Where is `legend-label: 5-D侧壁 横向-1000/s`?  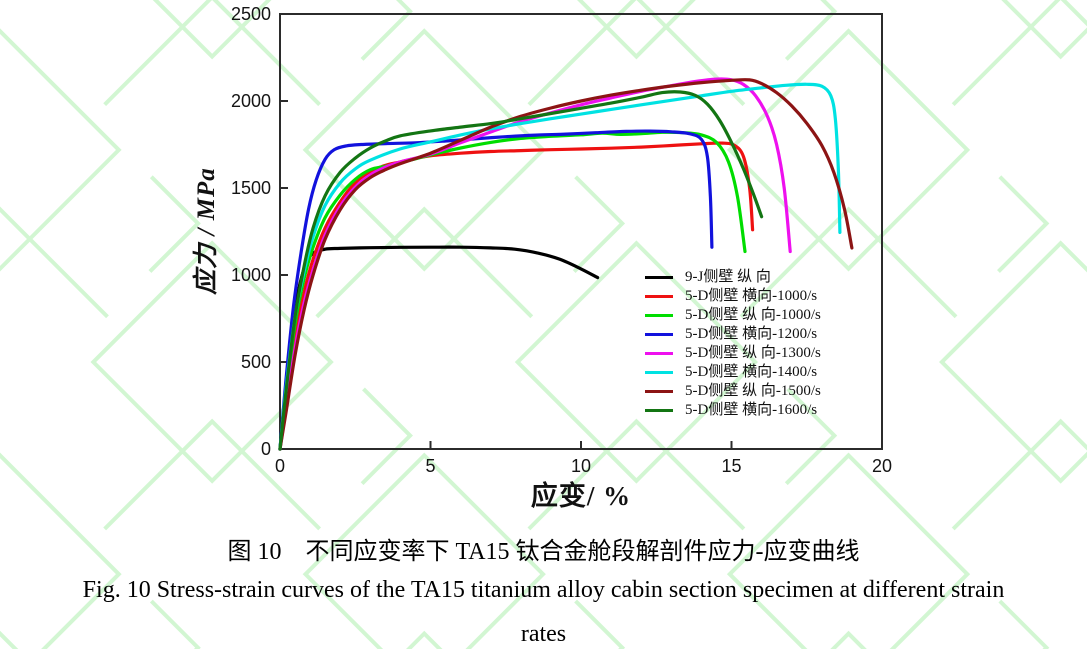
legend-label: 5-D侧壁 横向-1000/s is located at coordinates (751, 296).